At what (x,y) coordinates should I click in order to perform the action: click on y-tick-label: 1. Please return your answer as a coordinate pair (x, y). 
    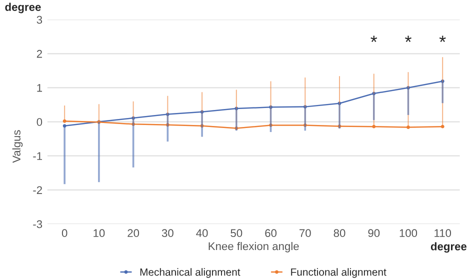
    Looking at the image, I should click on (39, 88).